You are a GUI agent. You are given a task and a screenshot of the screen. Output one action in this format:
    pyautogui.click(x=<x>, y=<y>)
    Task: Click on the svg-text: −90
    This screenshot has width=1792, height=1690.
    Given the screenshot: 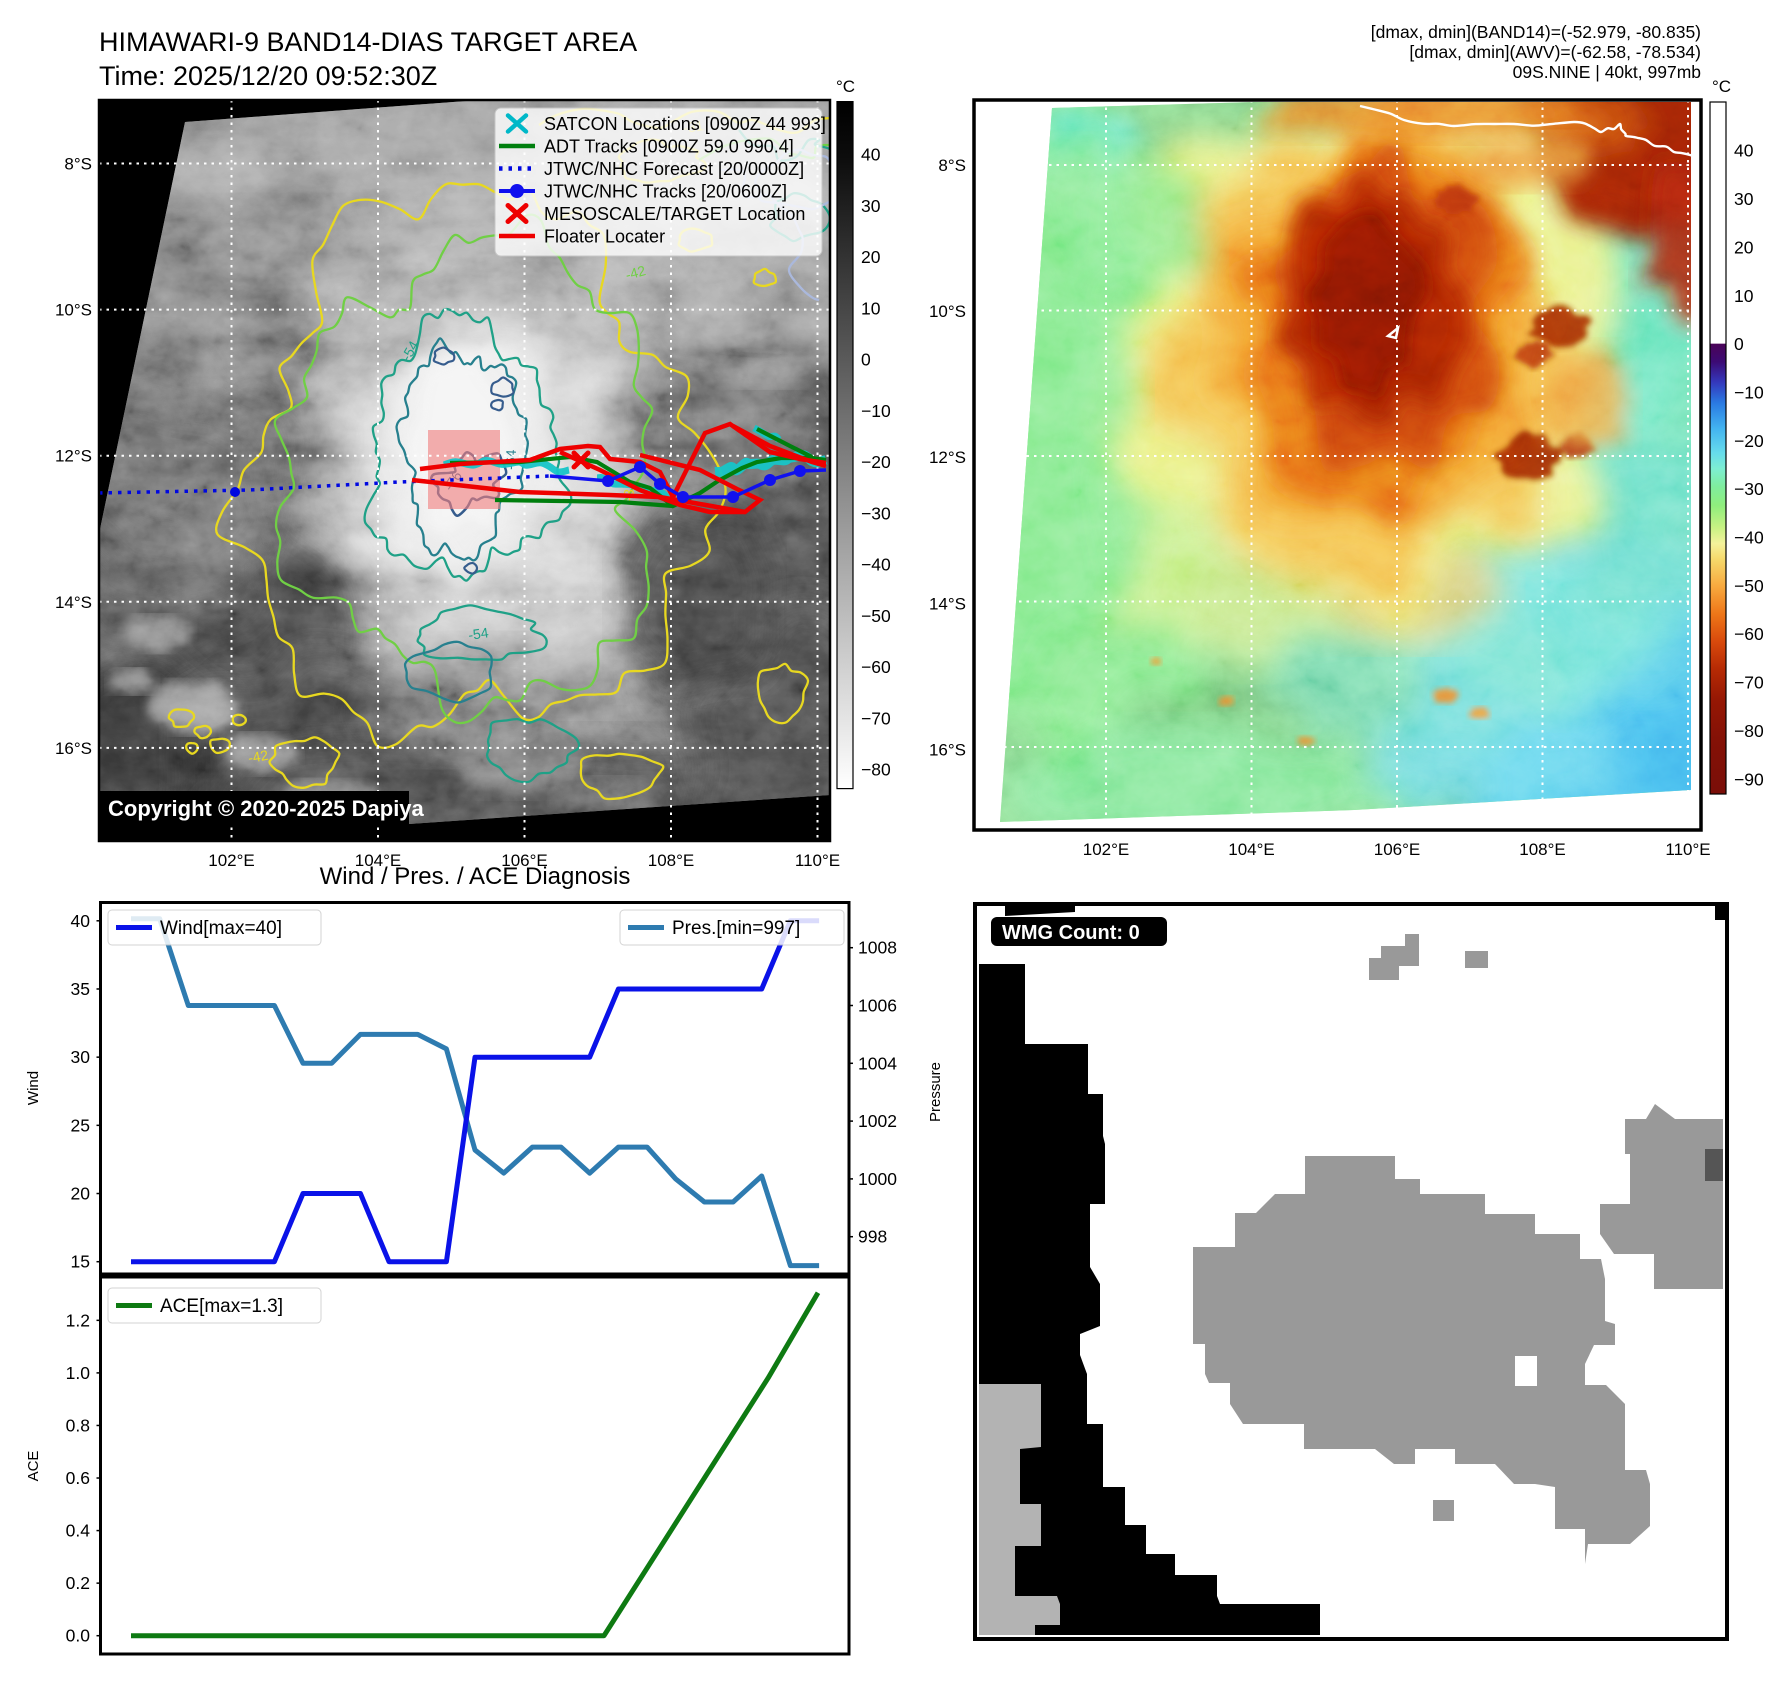 What is the action you would take?
    pyautogui.click(x=1749, y=779)
    